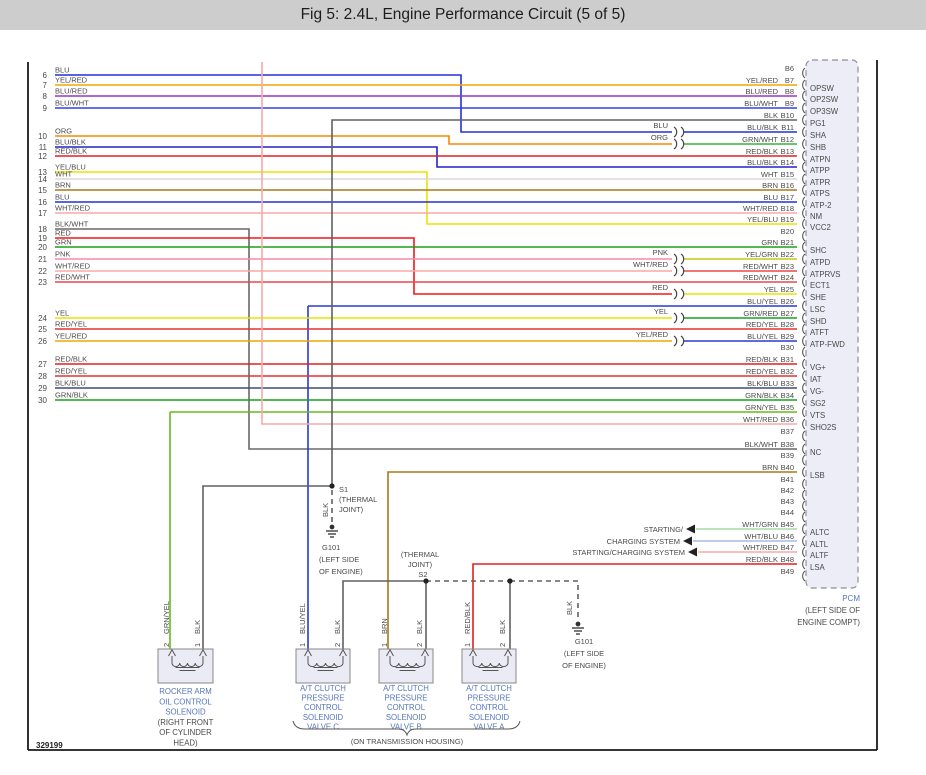 This screenshot has width=926, height=775. What do you see at coordinates (426, 198) in the screenshot?
I see `wire-13-yelblu` at bounding box center [426, 198].